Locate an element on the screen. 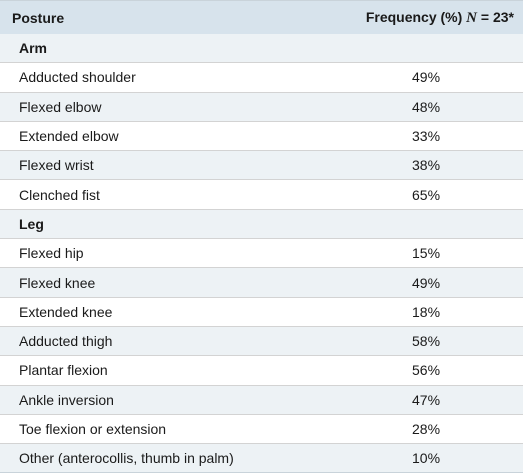 Image resolution: width=523 pixels, height=476 pixels. table-row: Flexed knee 49% is located at coordinates (261, 282).